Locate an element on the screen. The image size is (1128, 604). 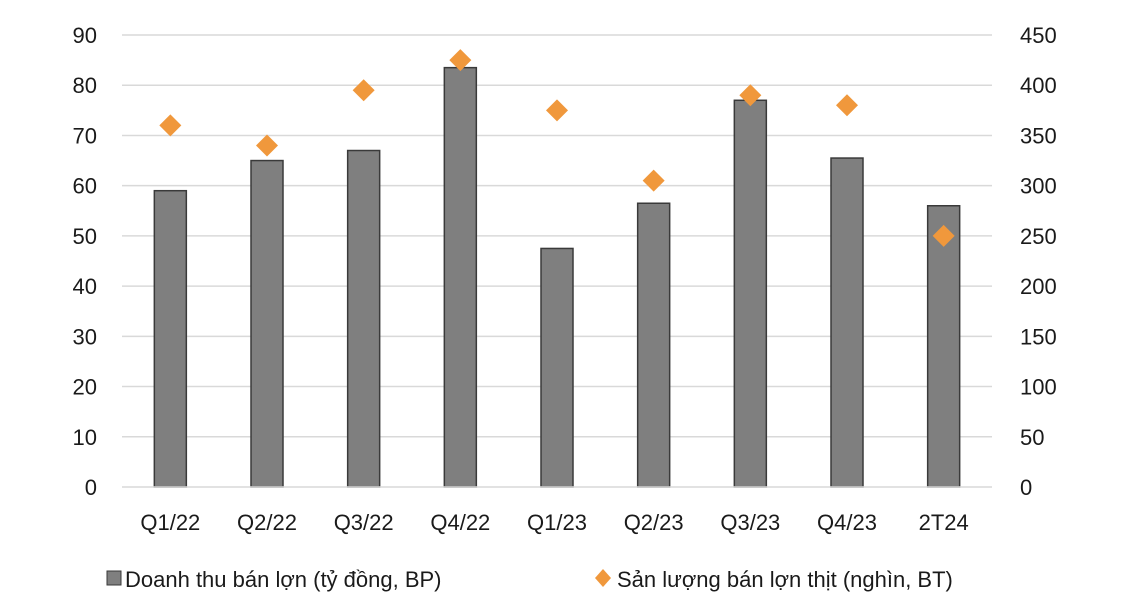
left-tick-label: 10 is located at coordinates (85, 437).